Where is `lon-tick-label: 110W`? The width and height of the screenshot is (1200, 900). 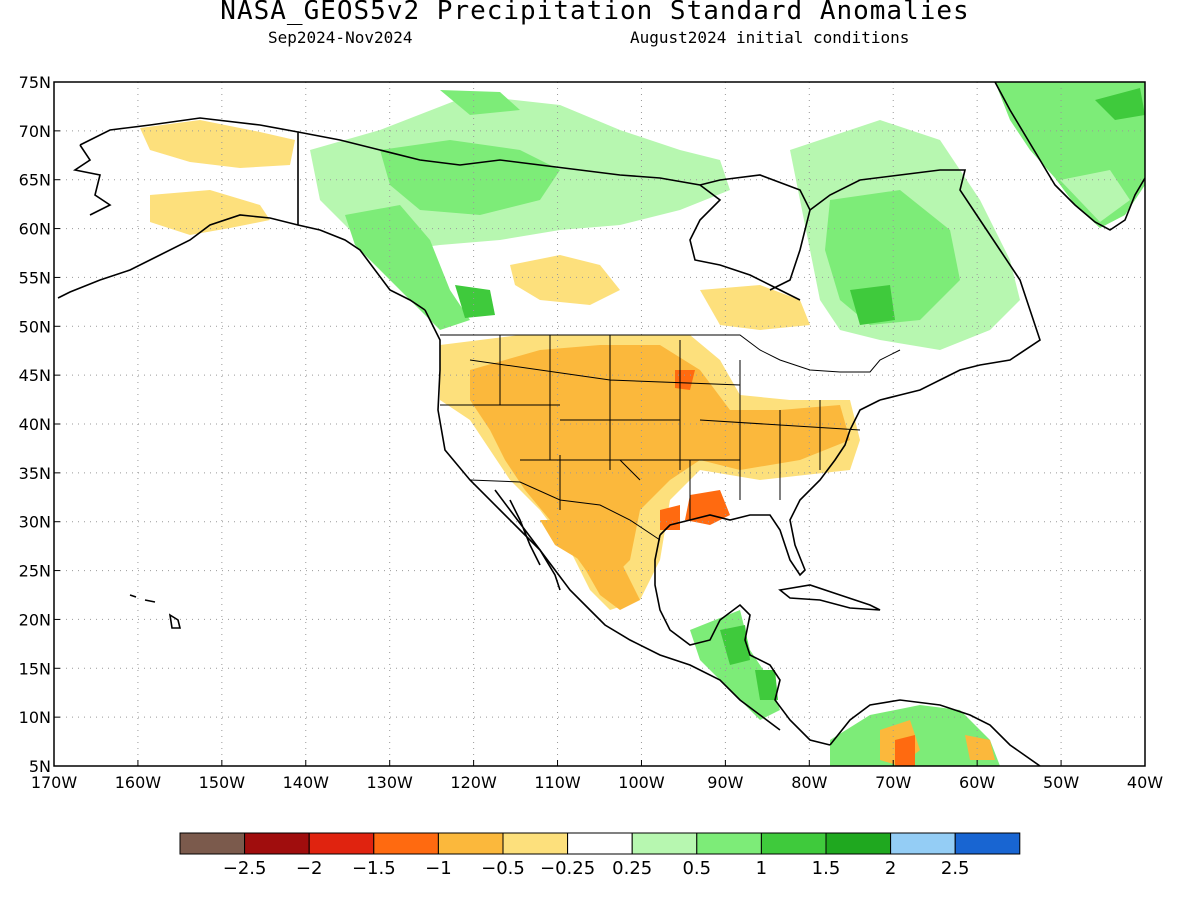 lon-tick-label: 110W is located at coordinates (557, 782).